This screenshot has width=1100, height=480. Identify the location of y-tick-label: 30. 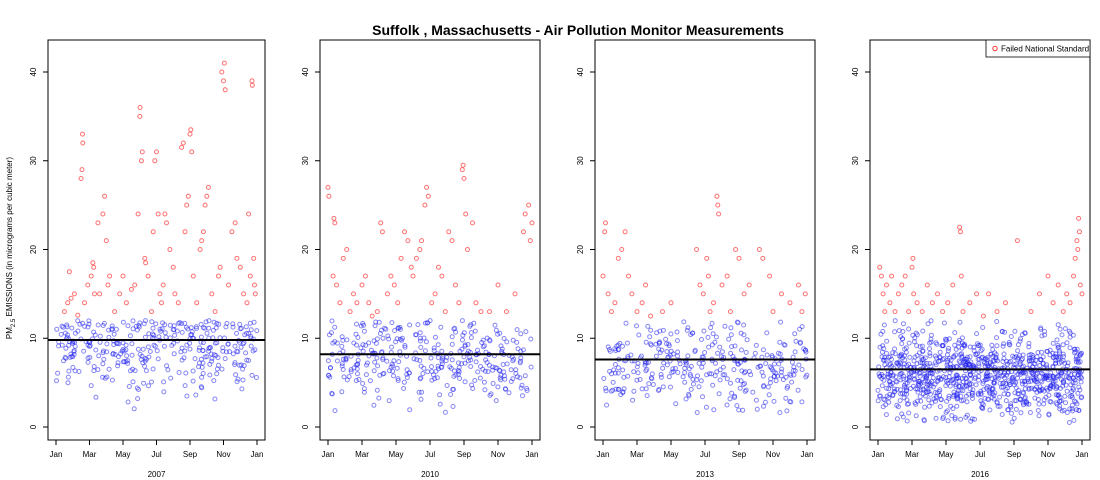
(580, 160).